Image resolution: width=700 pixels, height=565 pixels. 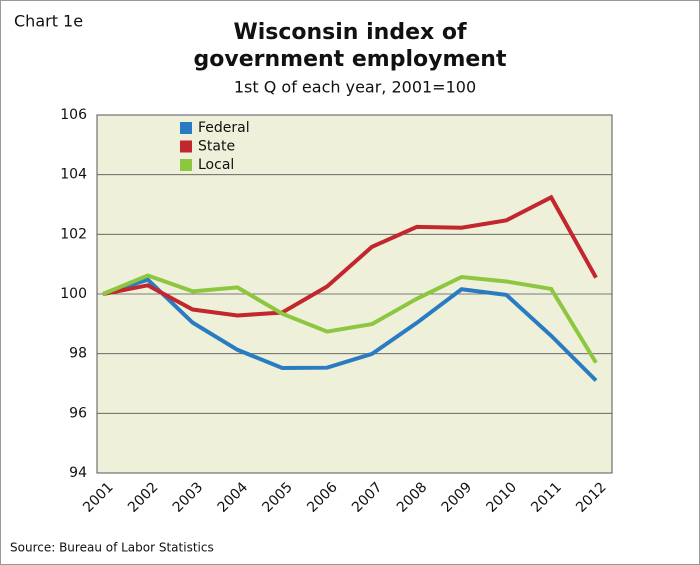 What do you see at coordinates (216, 147) in the screenshot?
I see `legend-label: State` at bounding box center [216, 147].